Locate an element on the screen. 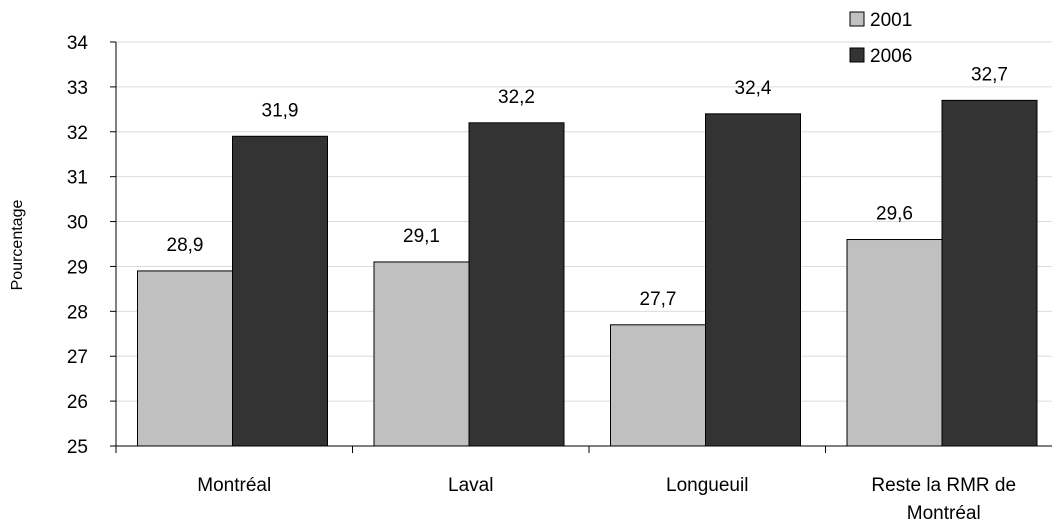 The height and width of the screenshot is (523, 1052). category-label: Reste la RMR de is located at coordinates (943, 485).